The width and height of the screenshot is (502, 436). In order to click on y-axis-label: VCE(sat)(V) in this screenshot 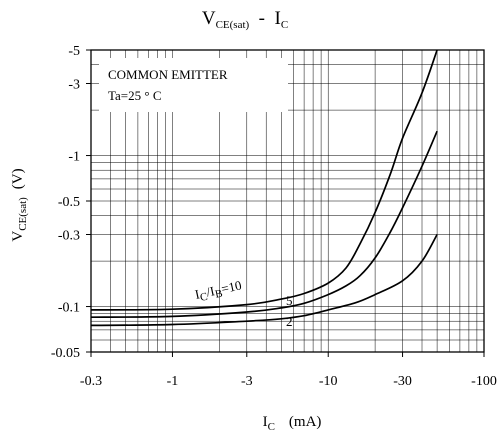, I will do `click(19, 204)`.